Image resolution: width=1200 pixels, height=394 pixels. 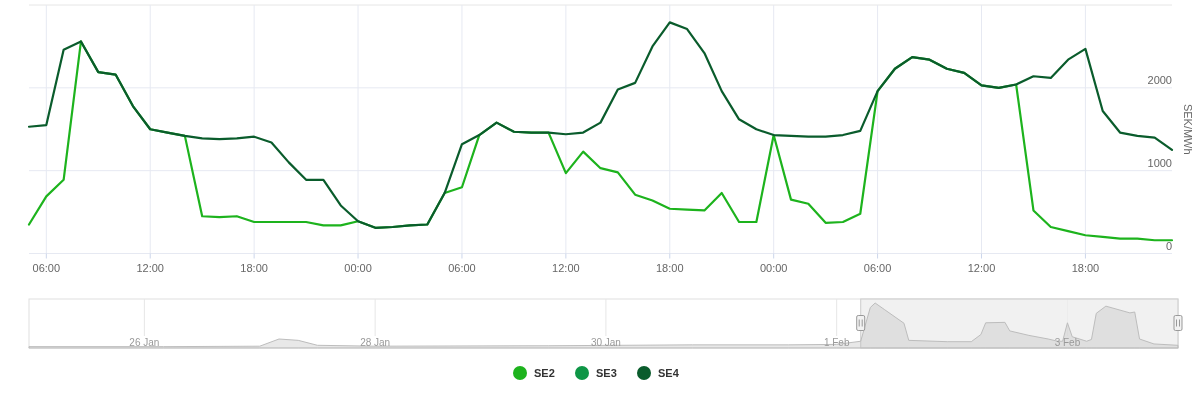 I want to click on y-axis-title: SEK/MWh, so click(x=1188, y=129).